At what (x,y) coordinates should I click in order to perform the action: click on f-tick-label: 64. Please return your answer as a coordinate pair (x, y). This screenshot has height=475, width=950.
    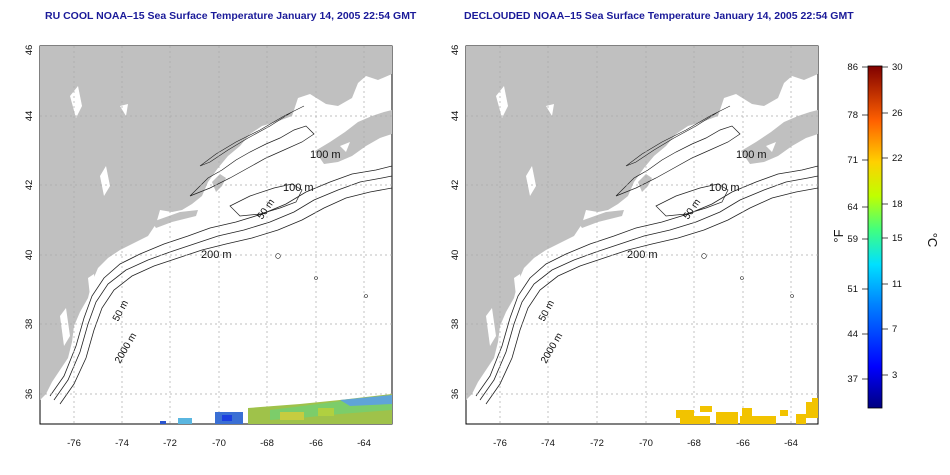
    Looking at the image, I should click on (852, 207).